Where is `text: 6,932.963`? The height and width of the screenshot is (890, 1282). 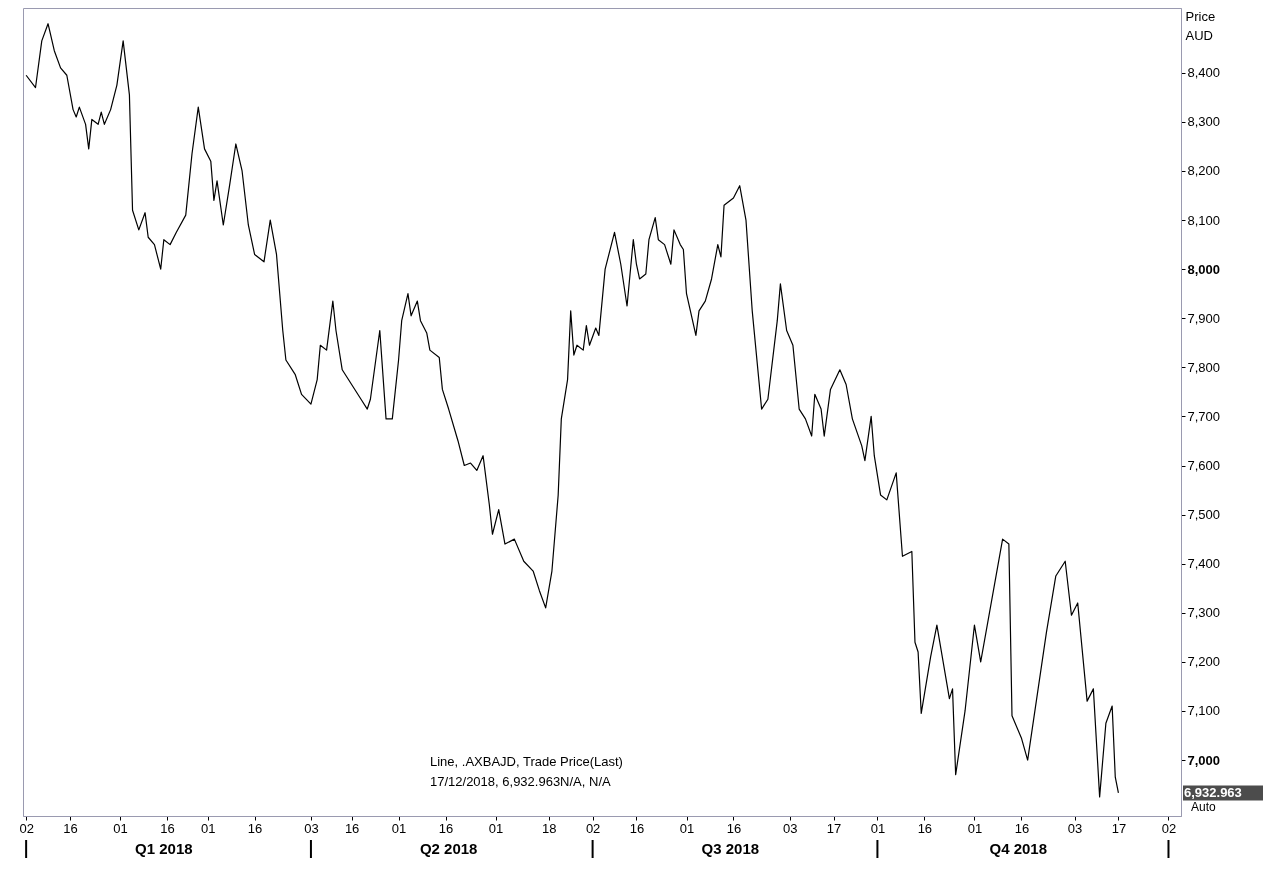
text: 6,932.963 is located at coordinates (1213, 792).